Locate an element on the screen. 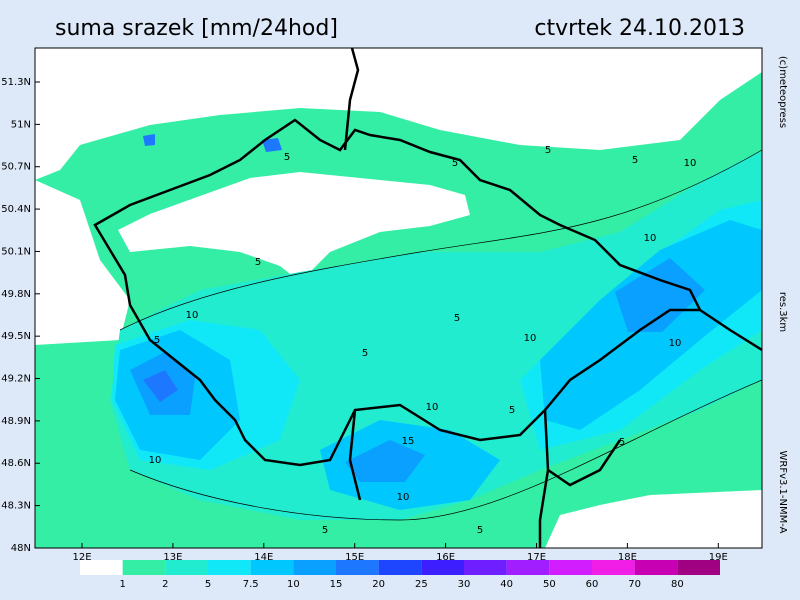 The image size is (800, 600). legend-label: 1 is located at coordinates (122, 584).